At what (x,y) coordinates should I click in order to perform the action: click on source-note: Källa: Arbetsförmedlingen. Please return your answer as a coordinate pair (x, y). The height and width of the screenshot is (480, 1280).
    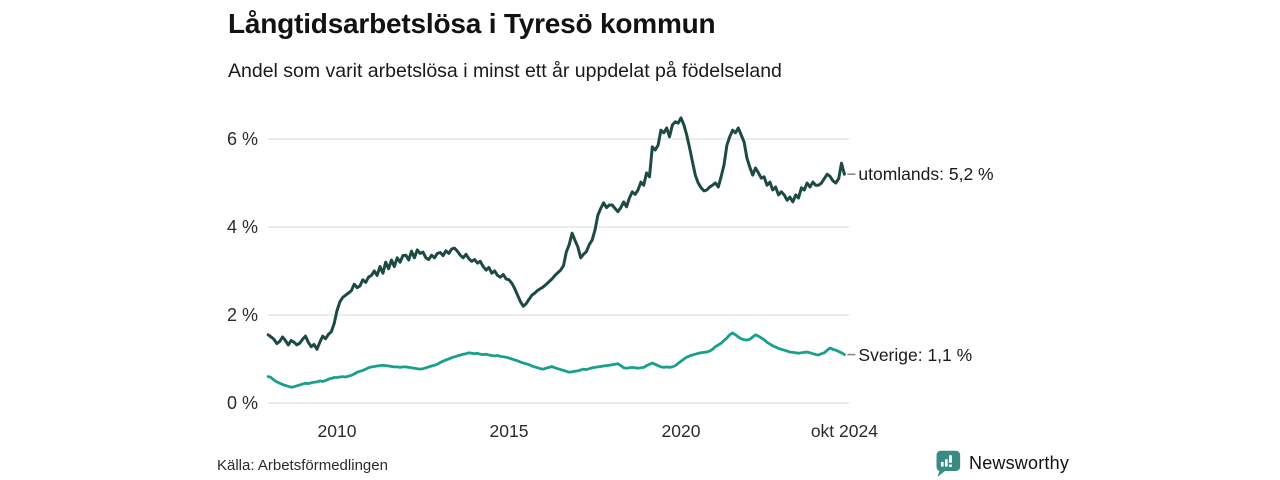
    Looking at the image, I should click on (302, 465).